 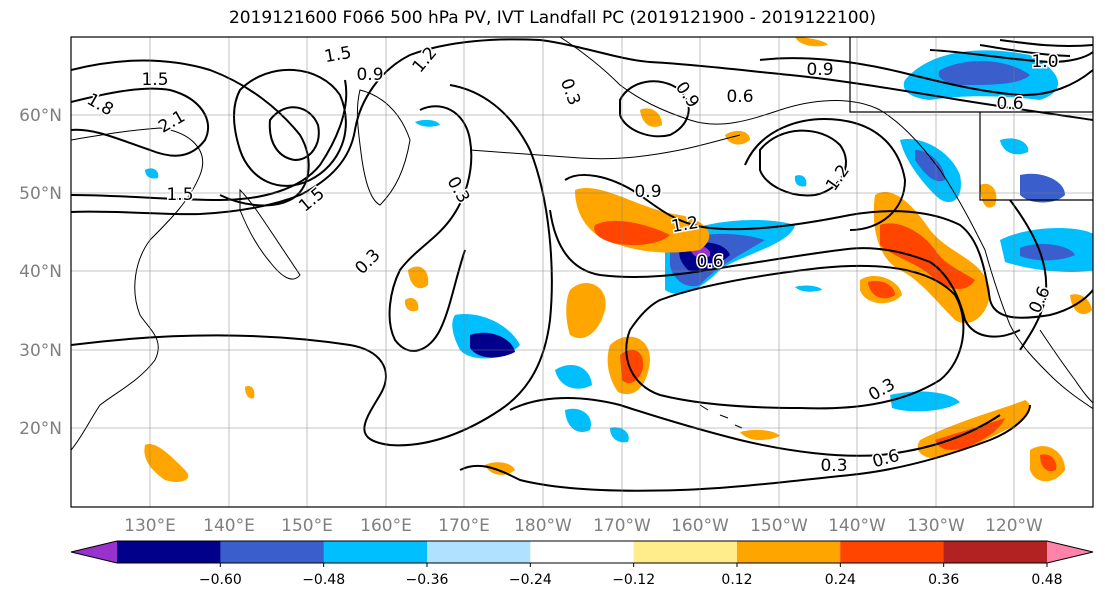 I want to click on shade-mid-red2, so click(x=632, y=366).